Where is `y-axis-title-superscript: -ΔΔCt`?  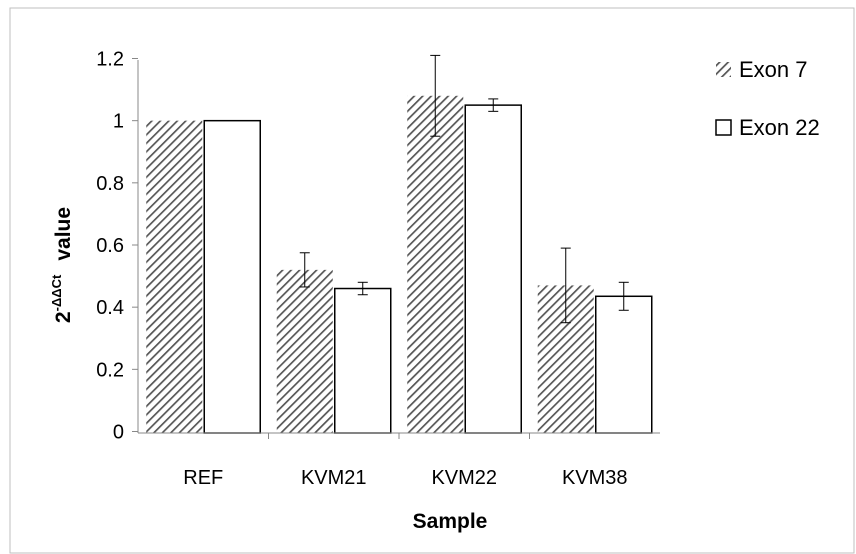 y-axis-title-superscript: -ΔΔCt is located at coordinates (56, 292).